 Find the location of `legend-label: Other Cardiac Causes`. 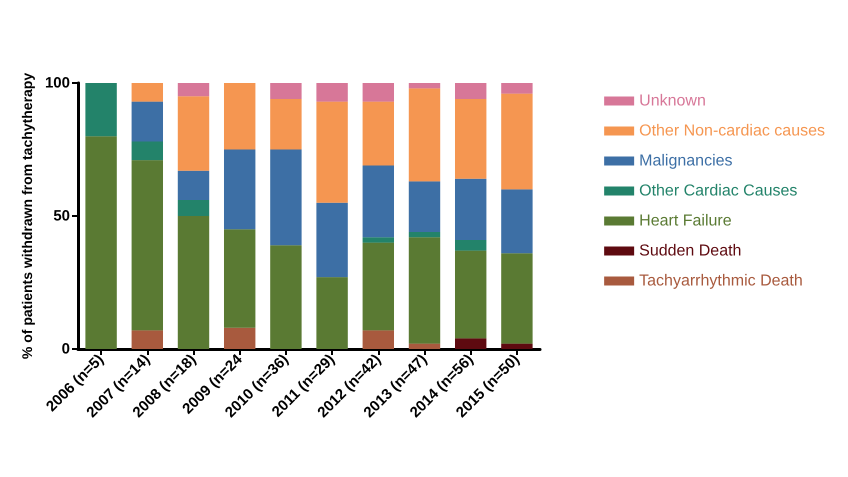

legend-label: Other Cardiac Causes is located at coordinates (718, 191).